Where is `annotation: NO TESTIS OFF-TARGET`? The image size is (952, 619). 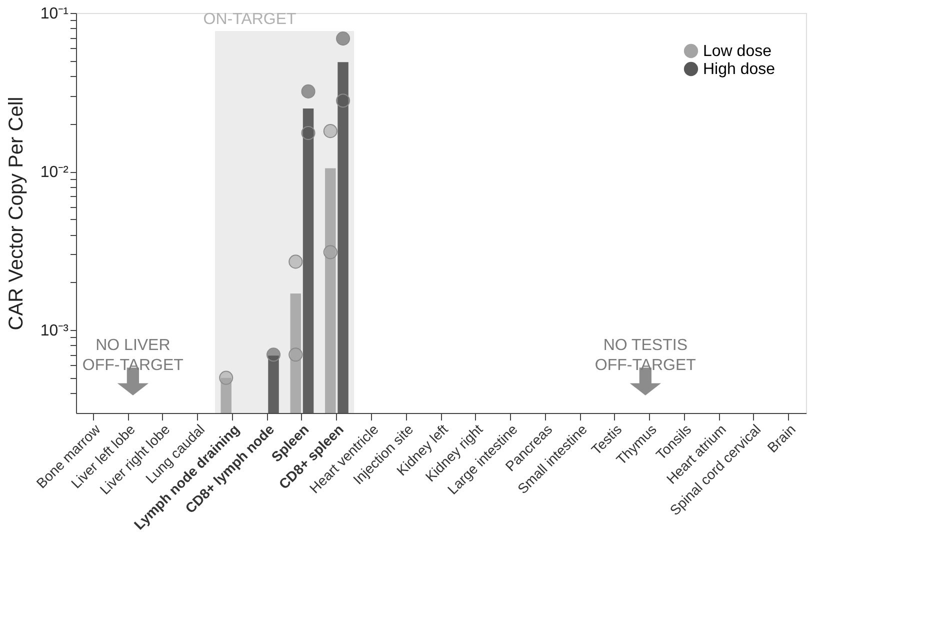 annotation: NO TESTIS OFF-TARGET is located at coordinates (645, 355).